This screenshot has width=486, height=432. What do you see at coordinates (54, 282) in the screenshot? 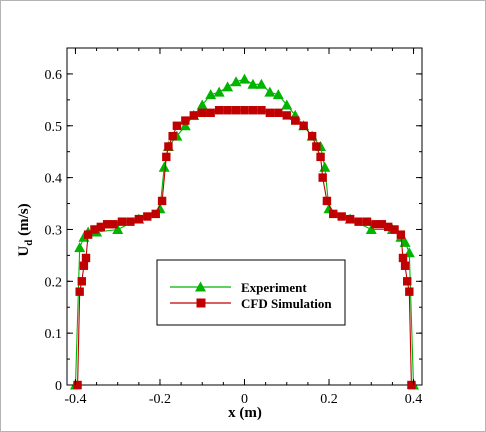
I see `y-tick-label: 0.2` at bounding box center [54, 282].